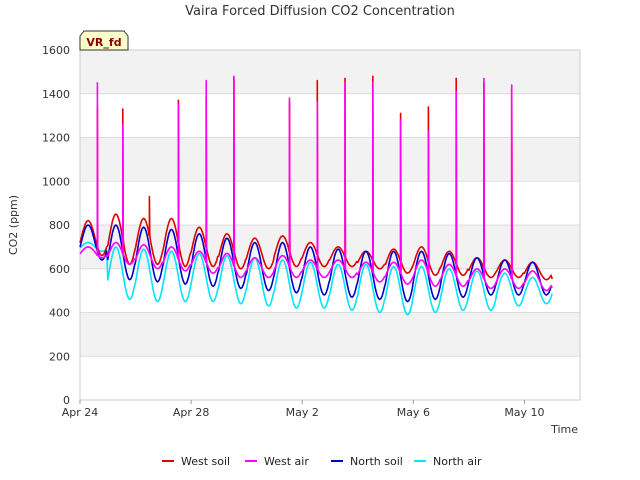 The image size is (640, 480). I want to click on y-tick-label: 200, so click(59, 356).